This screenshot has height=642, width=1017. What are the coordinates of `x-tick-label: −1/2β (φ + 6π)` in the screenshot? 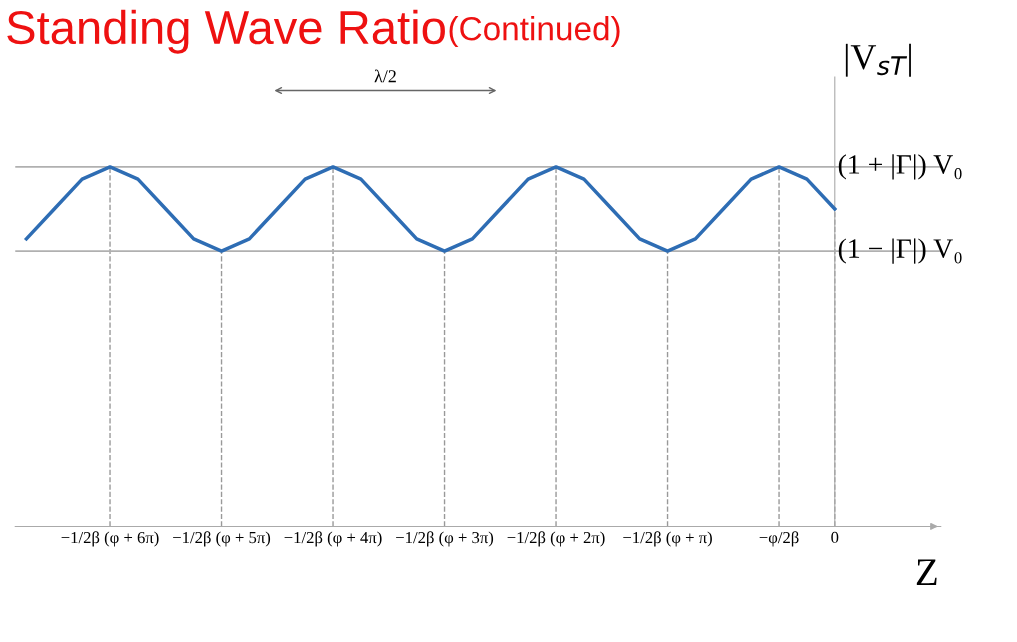 It's located at (110, 539).